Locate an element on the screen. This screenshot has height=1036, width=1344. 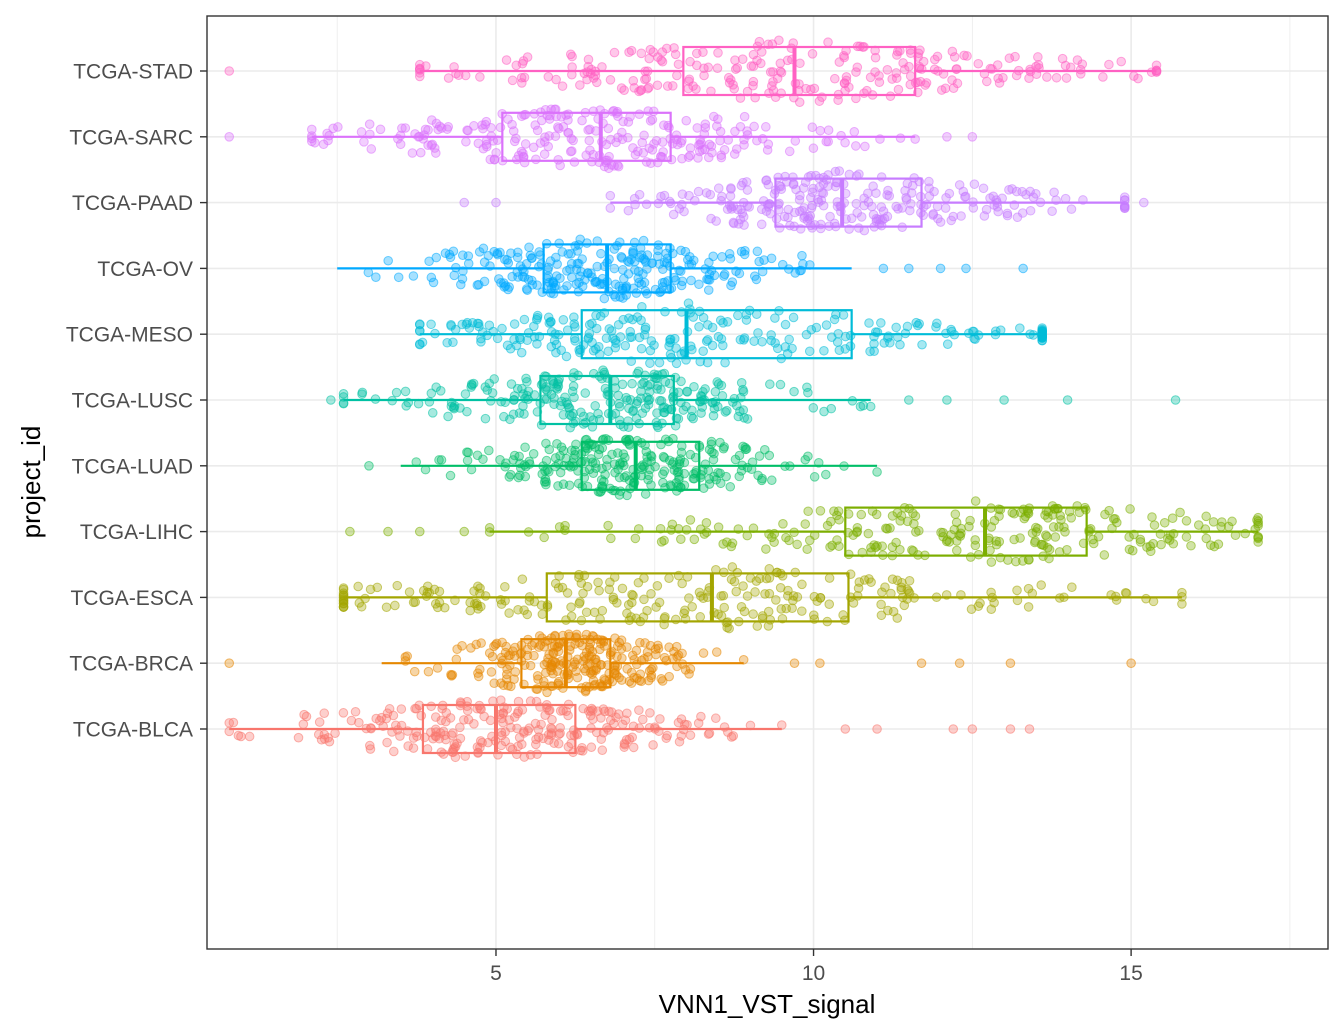
boxplot-tcga-meso is located at coordinates (731, 334).